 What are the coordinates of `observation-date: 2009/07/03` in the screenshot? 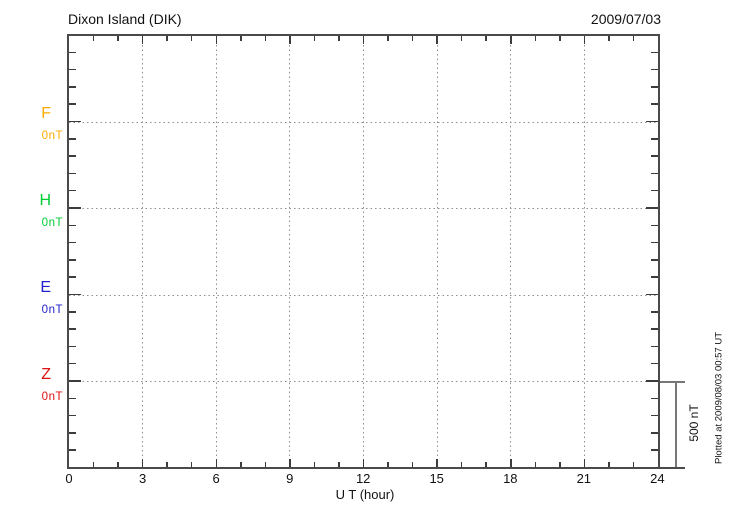 It's located at (625, 19).